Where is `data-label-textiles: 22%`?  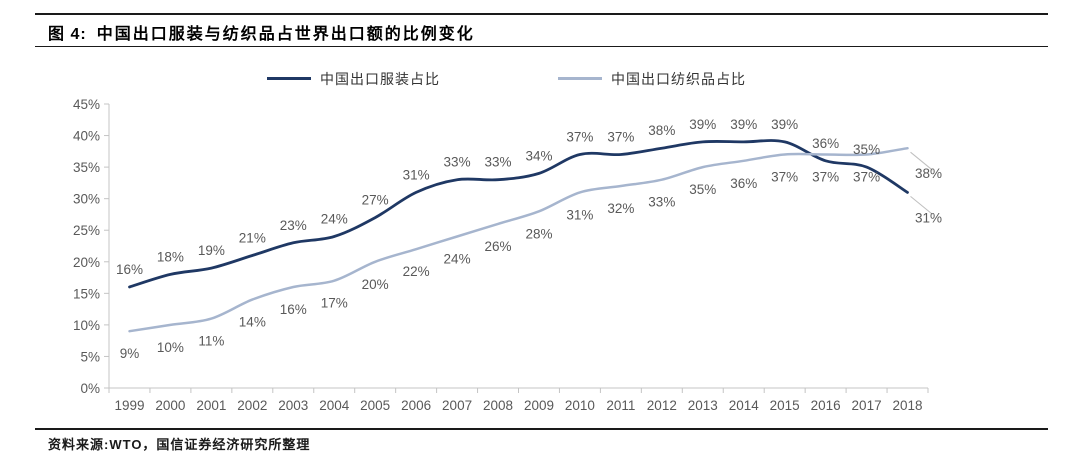 data-label-textiles: 22% is located at coordinates (416, 271).